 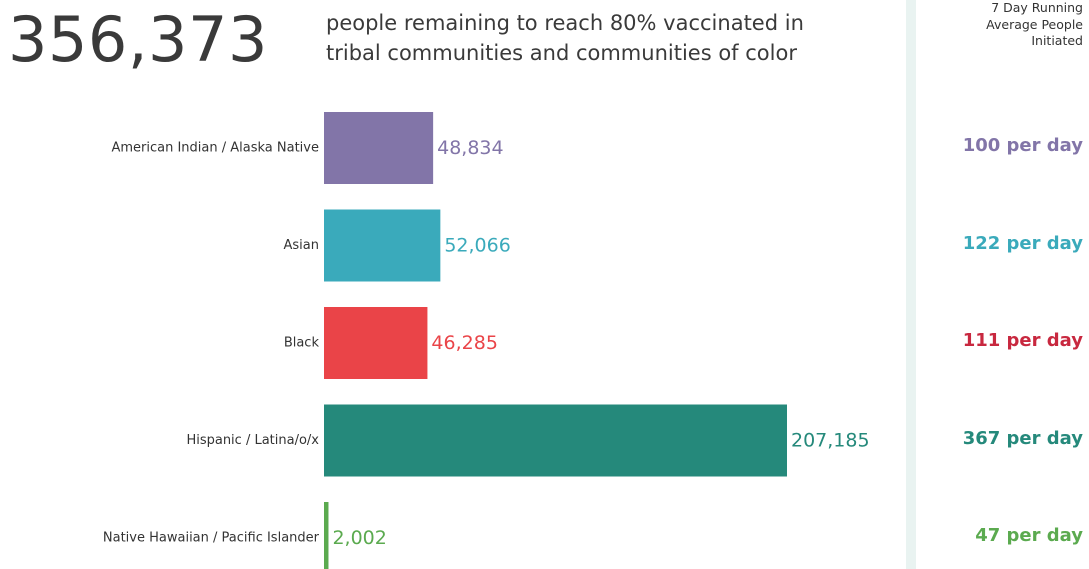 What do you see at coordinates (1057, 40) in the screenshot?
I see `rate-header-line-3: Initiated` at bounding box center [1057, 40].